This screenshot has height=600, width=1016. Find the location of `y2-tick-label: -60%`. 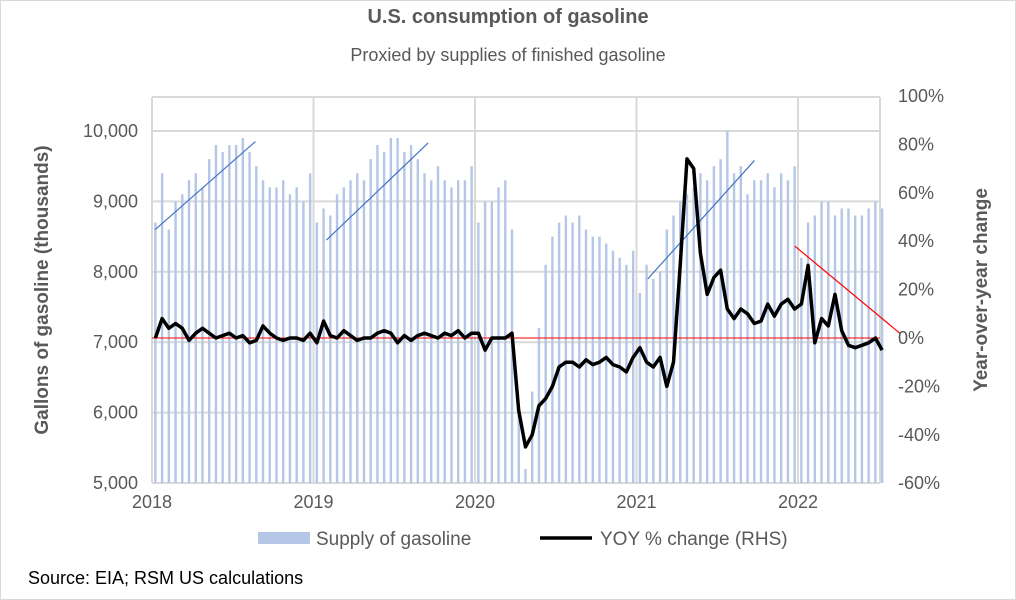

y2-tick-label: -60% is located at coordinates (919, 483).